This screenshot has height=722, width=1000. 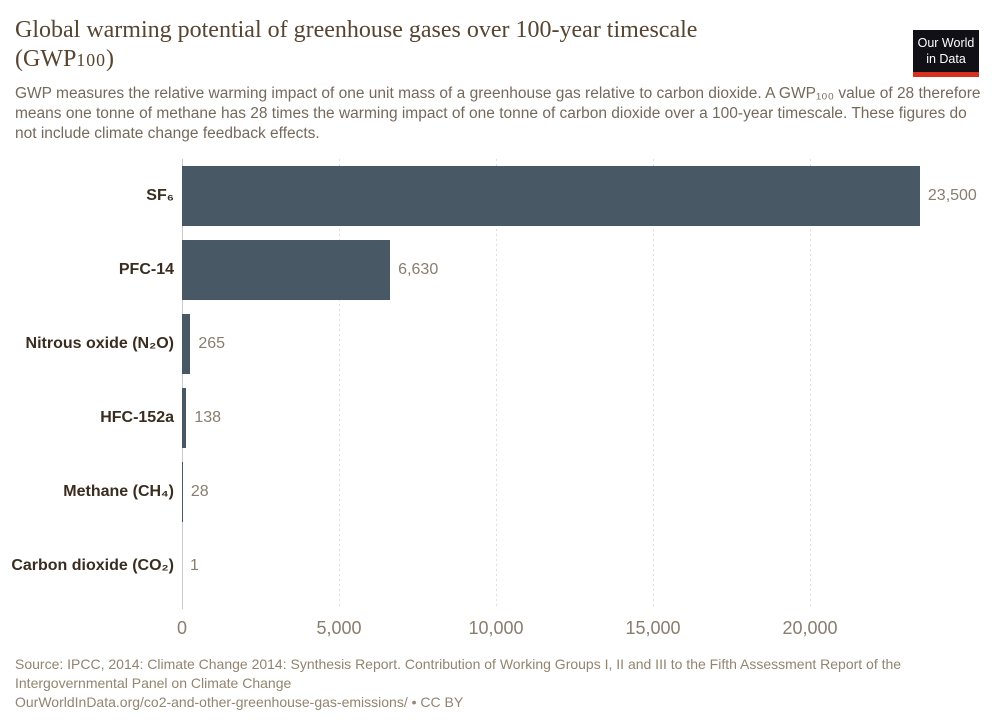 What do you see at coordinates (946, 43) in the screenshot?
I see `logo-line1: Our World` at bounding box center [946, 43].